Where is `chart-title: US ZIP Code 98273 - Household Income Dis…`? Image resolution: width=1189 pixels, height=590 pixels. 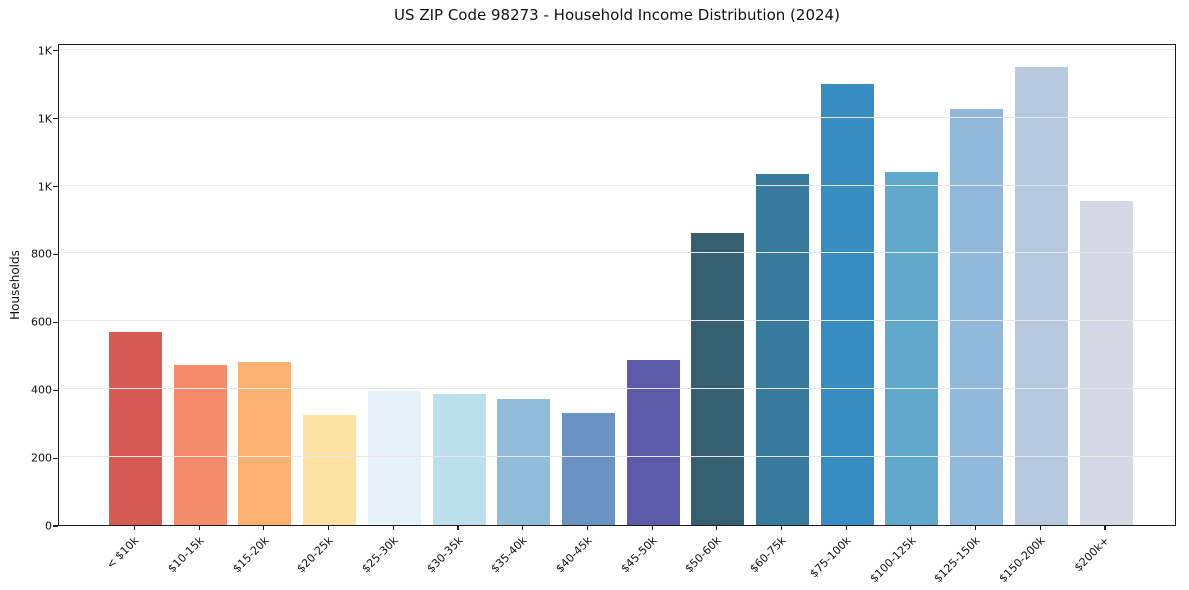
chart-title: US ZIP Code 98273 - Household Income Dis… is located at coordinates (617, 15).